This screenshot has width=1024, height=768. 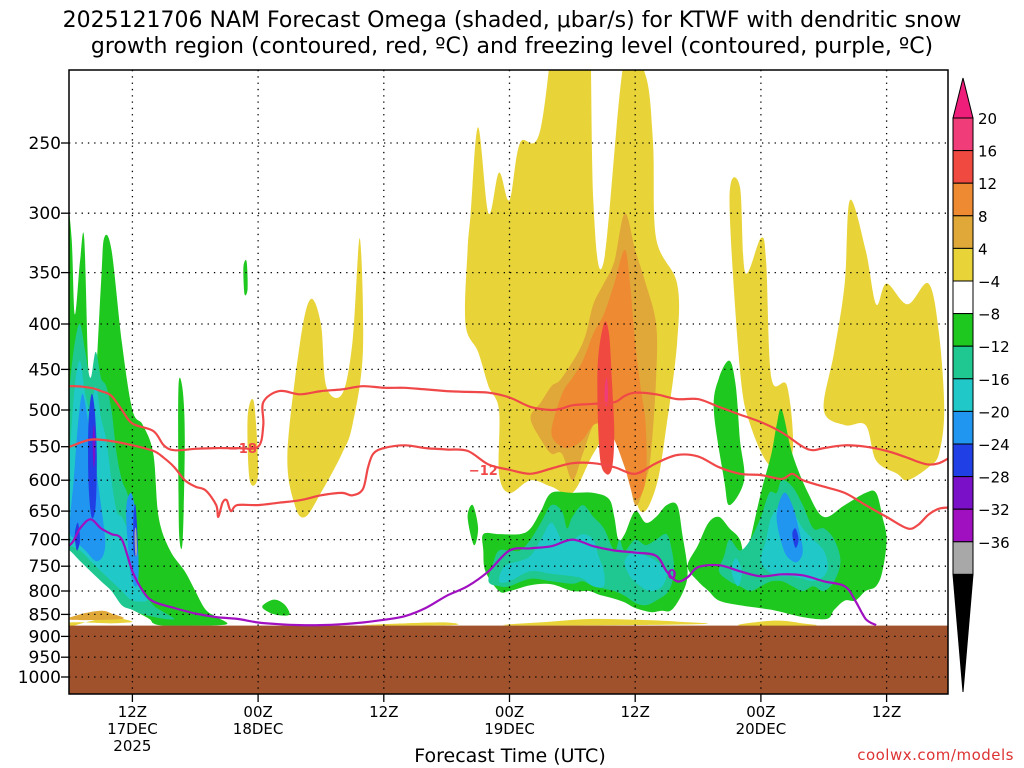 I want to click on ground-surface, so click(x=508, y=659).